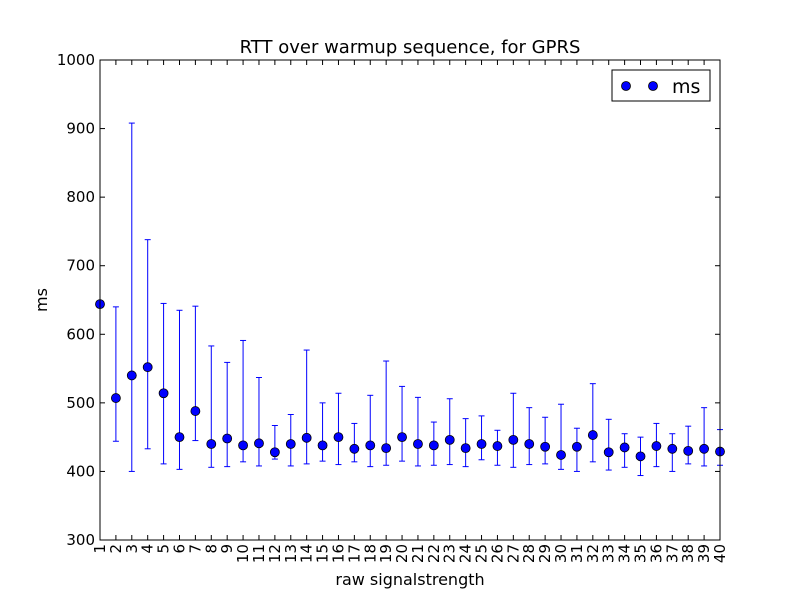  Describe the element at coordinates (41, 300) in the screenshot. I see `y-axis-label: ms` at that location.